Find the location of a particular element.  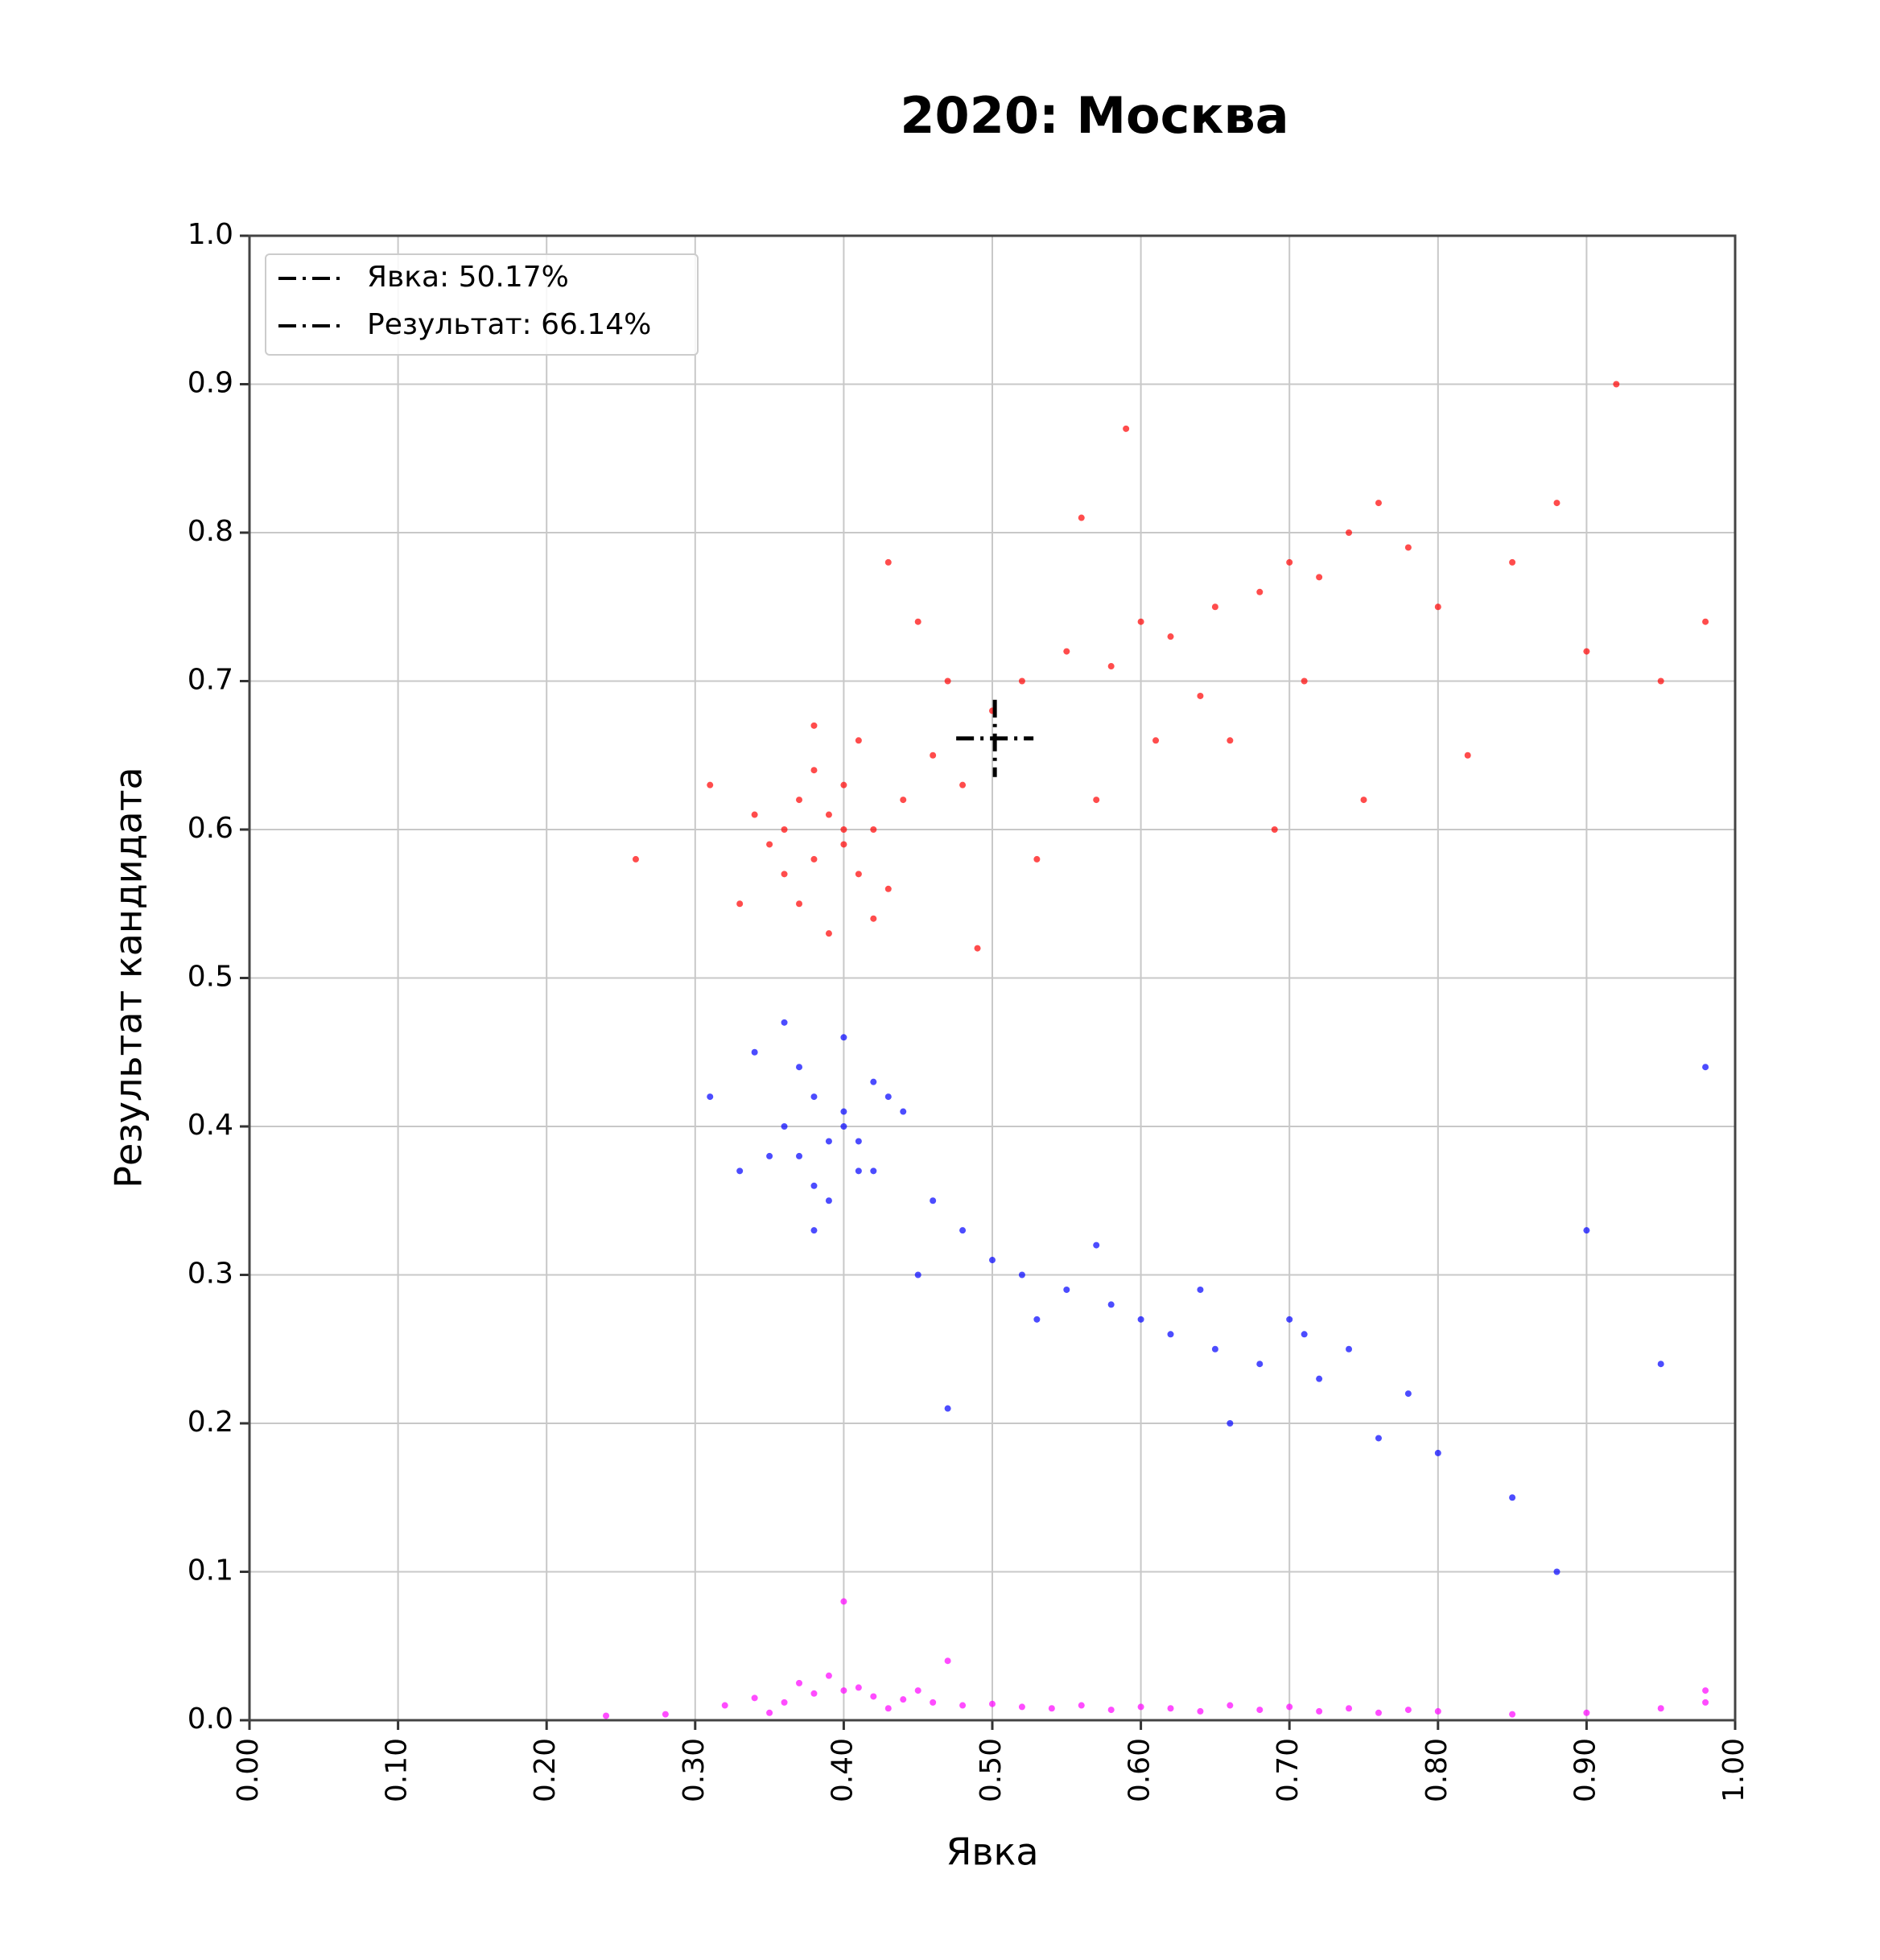

y-tick-label: 0.0 is located at coordinates (210, 1719).